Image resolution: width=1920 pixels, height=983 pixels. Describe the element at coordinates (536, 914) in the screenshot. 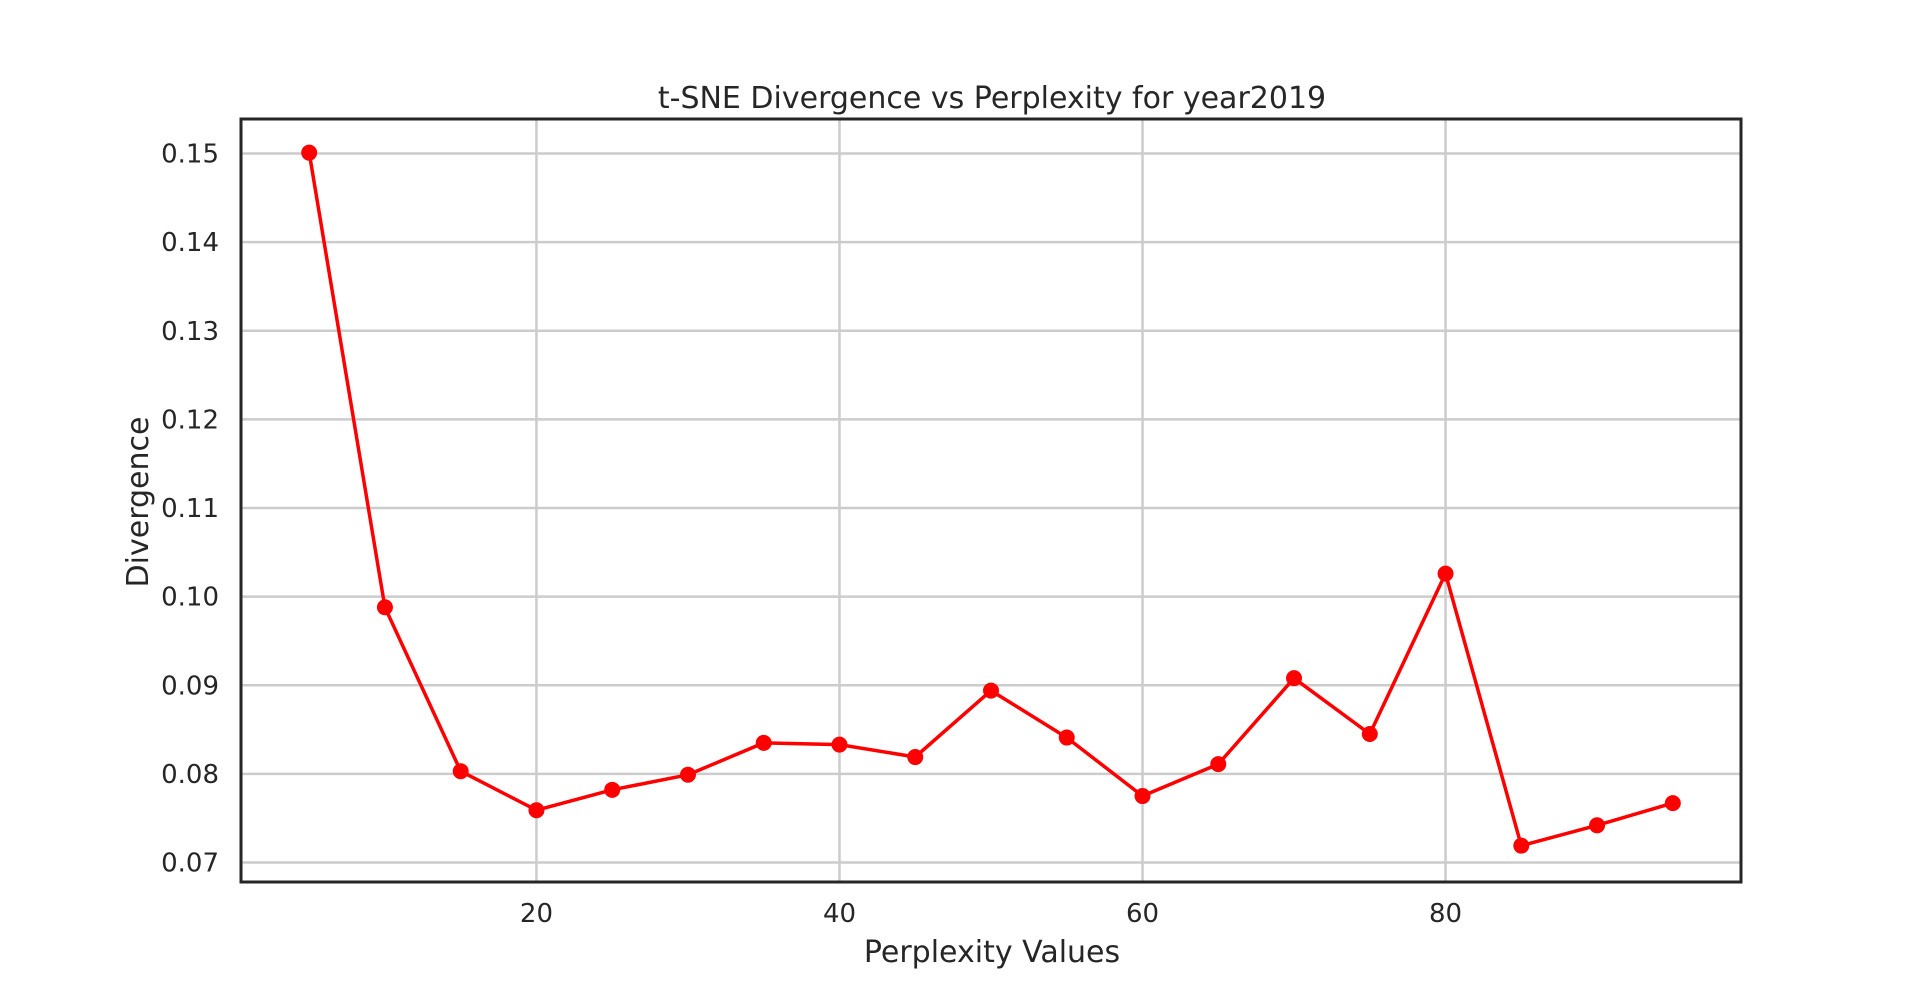

I see `x-tick-label: 20` at that location.